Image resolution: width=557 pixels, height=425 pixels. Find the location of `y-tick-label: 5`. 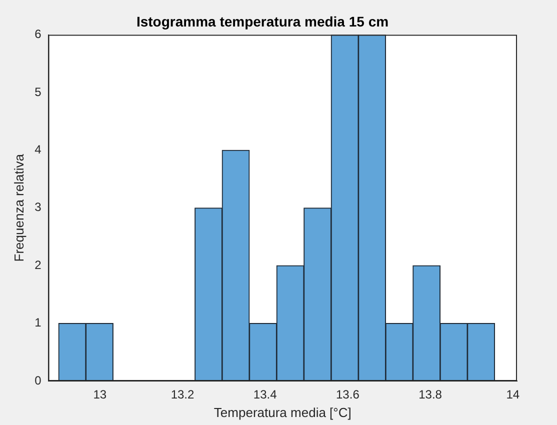

y-tick-label: 5 is located at coordinates (38, 91).